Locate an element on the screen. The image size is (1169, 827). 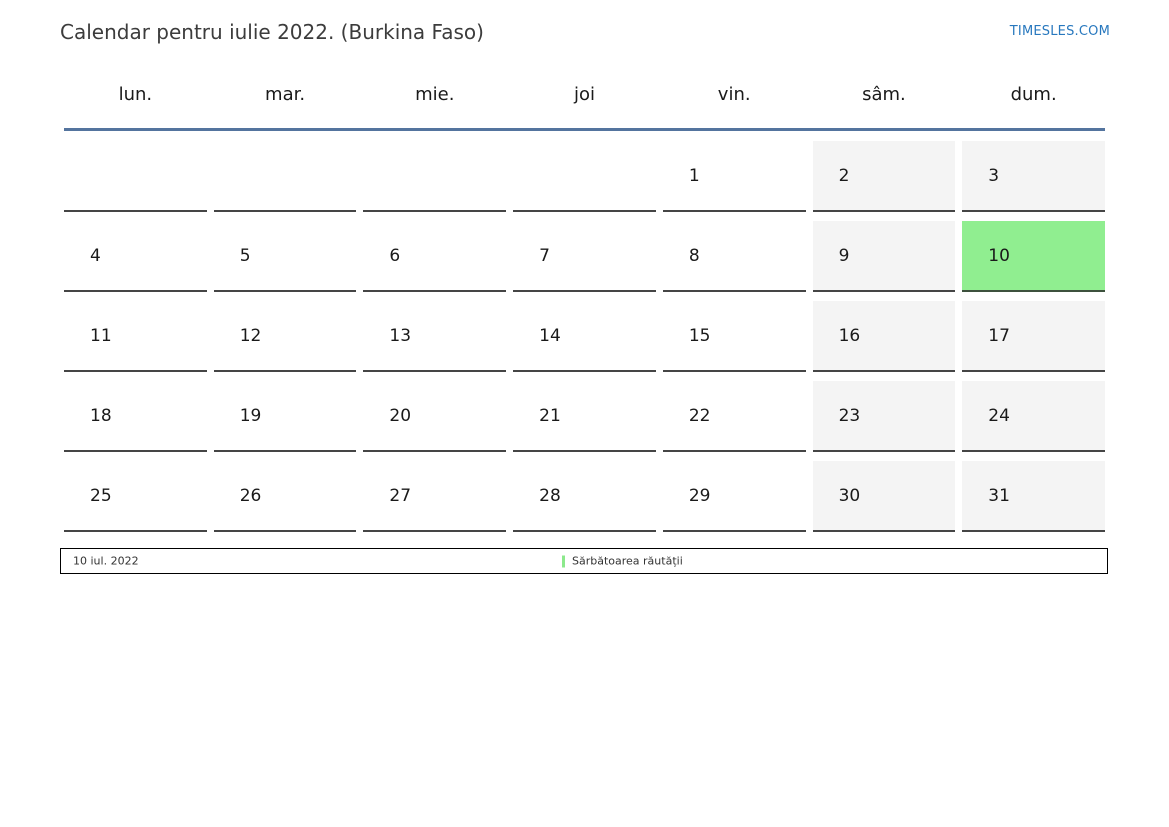
day-cell: 9 is located at coordinates (884, 256).